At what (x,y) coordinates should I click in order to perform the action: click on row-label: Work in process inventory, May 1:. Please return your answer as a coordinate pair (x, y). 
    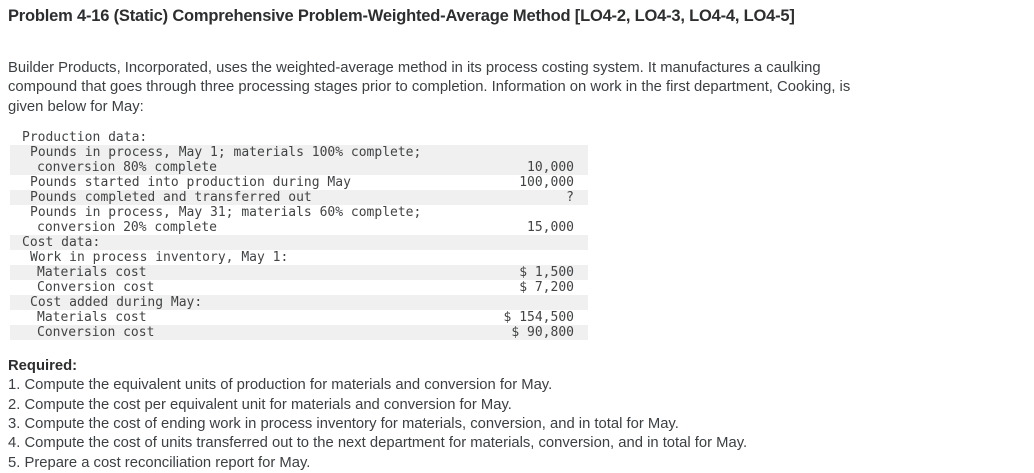
    Looking at the image, I should click on (159, 257).